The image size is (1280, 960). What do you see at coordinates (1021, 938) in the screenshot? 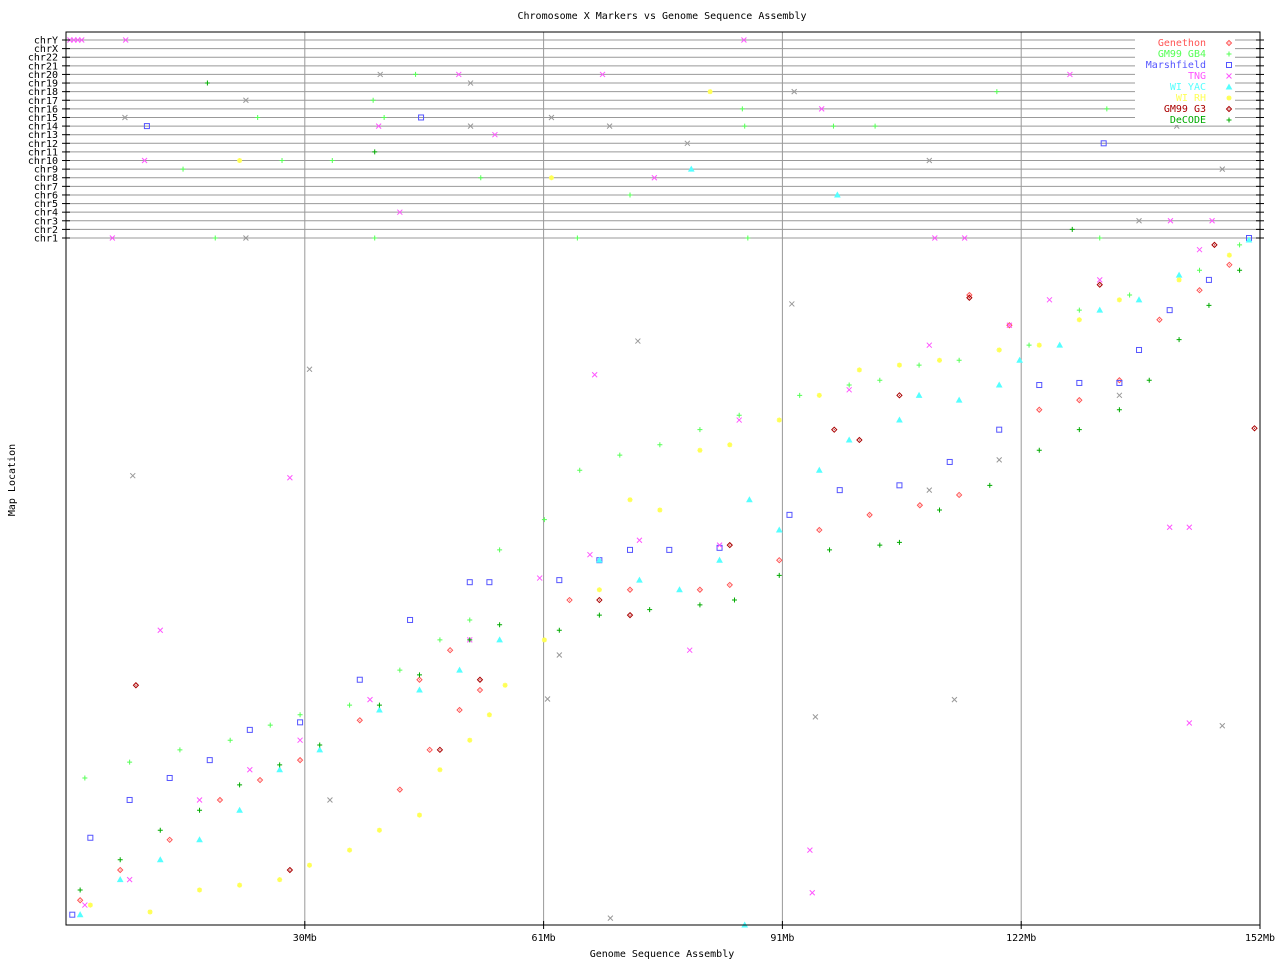
I see `x-tick-label: 122Mb` at bounding box center [1021, 938].